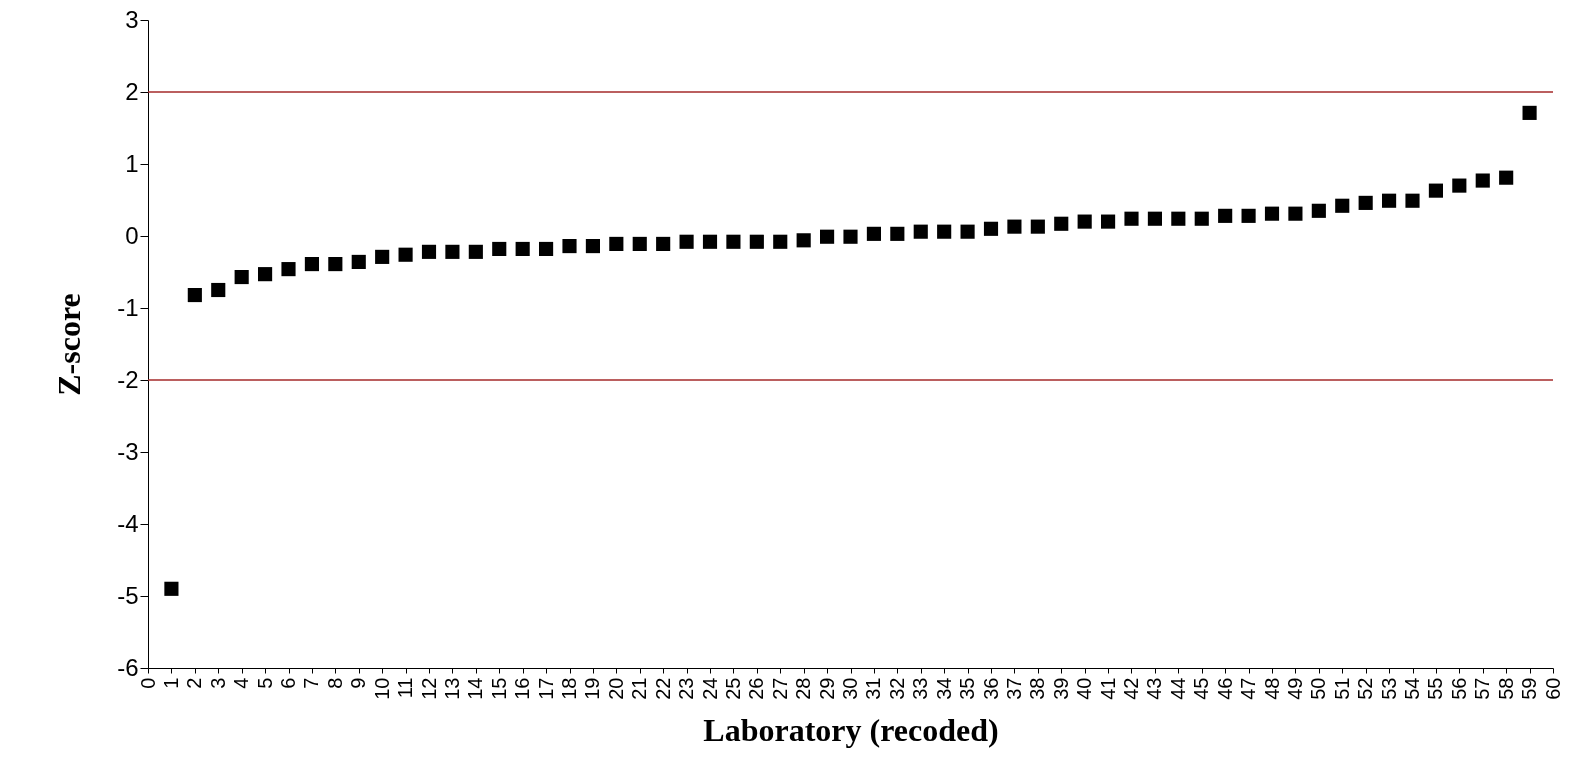  Describe the element at coordinates (69, 344) in the screenshot. I see `y-axis-title: Z-score` at that location.